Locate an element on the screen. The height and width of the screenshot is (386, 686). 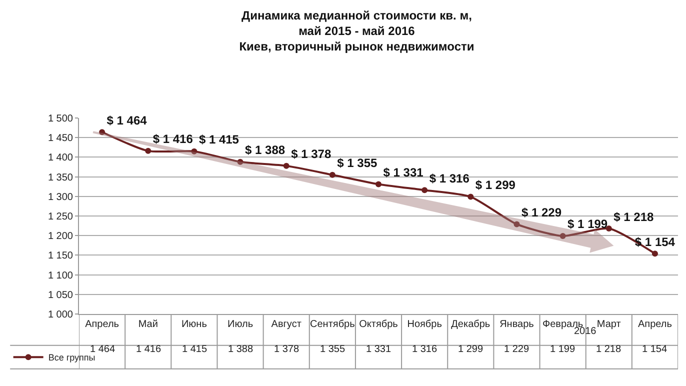
x-tick-label: Август is located at coordinates (286, 324).